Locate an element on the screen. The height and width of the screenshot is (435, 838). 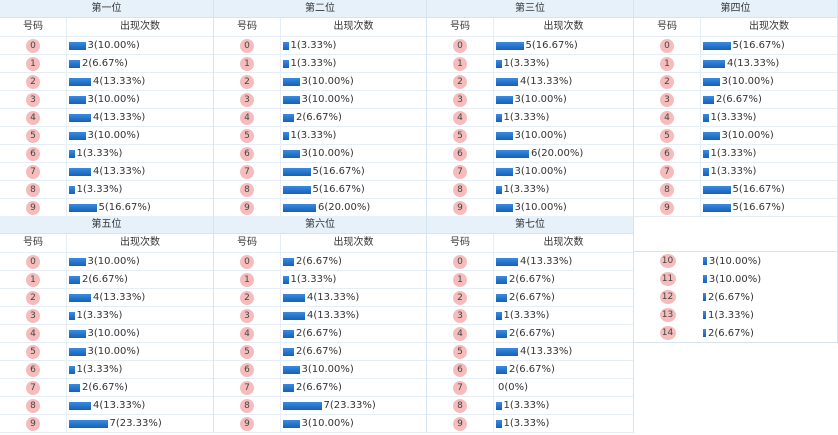
number-ball: 2 is located at coordinates (247, 81).